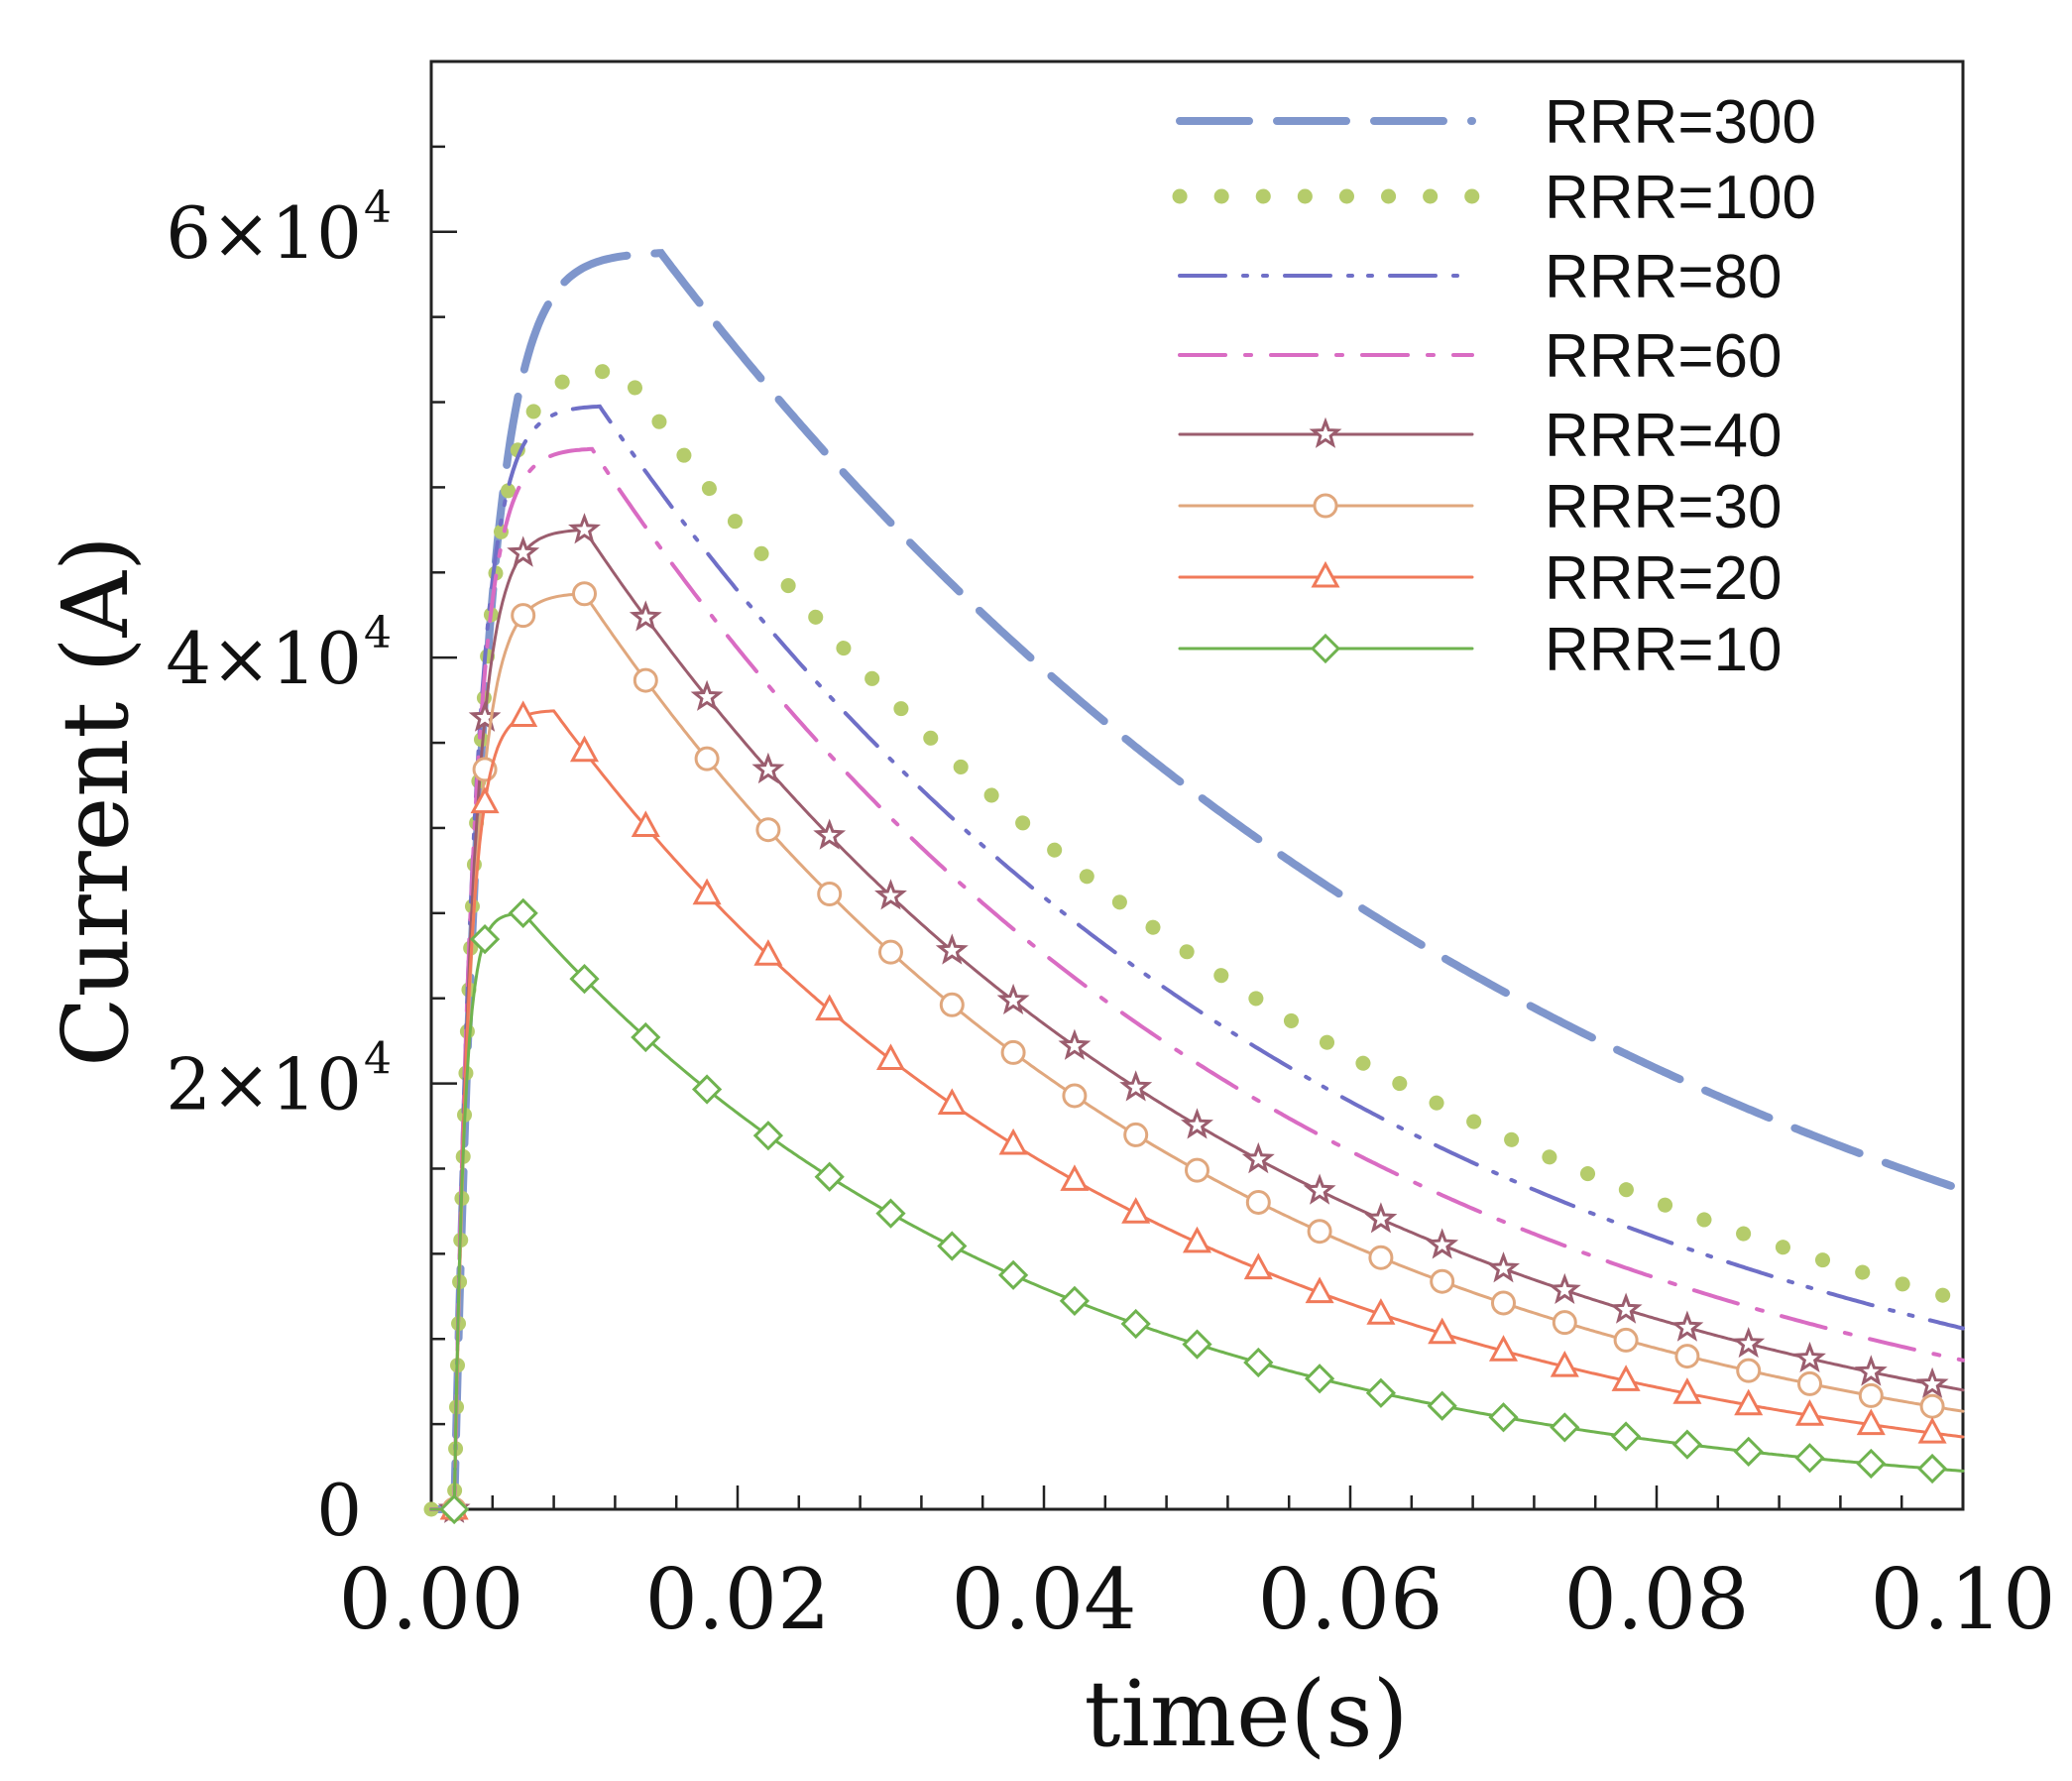  What do you see at coordinates (1480, 507) in the screenshot?
I see `legend-item: RRR=30` at bounding box center [1480, 507].